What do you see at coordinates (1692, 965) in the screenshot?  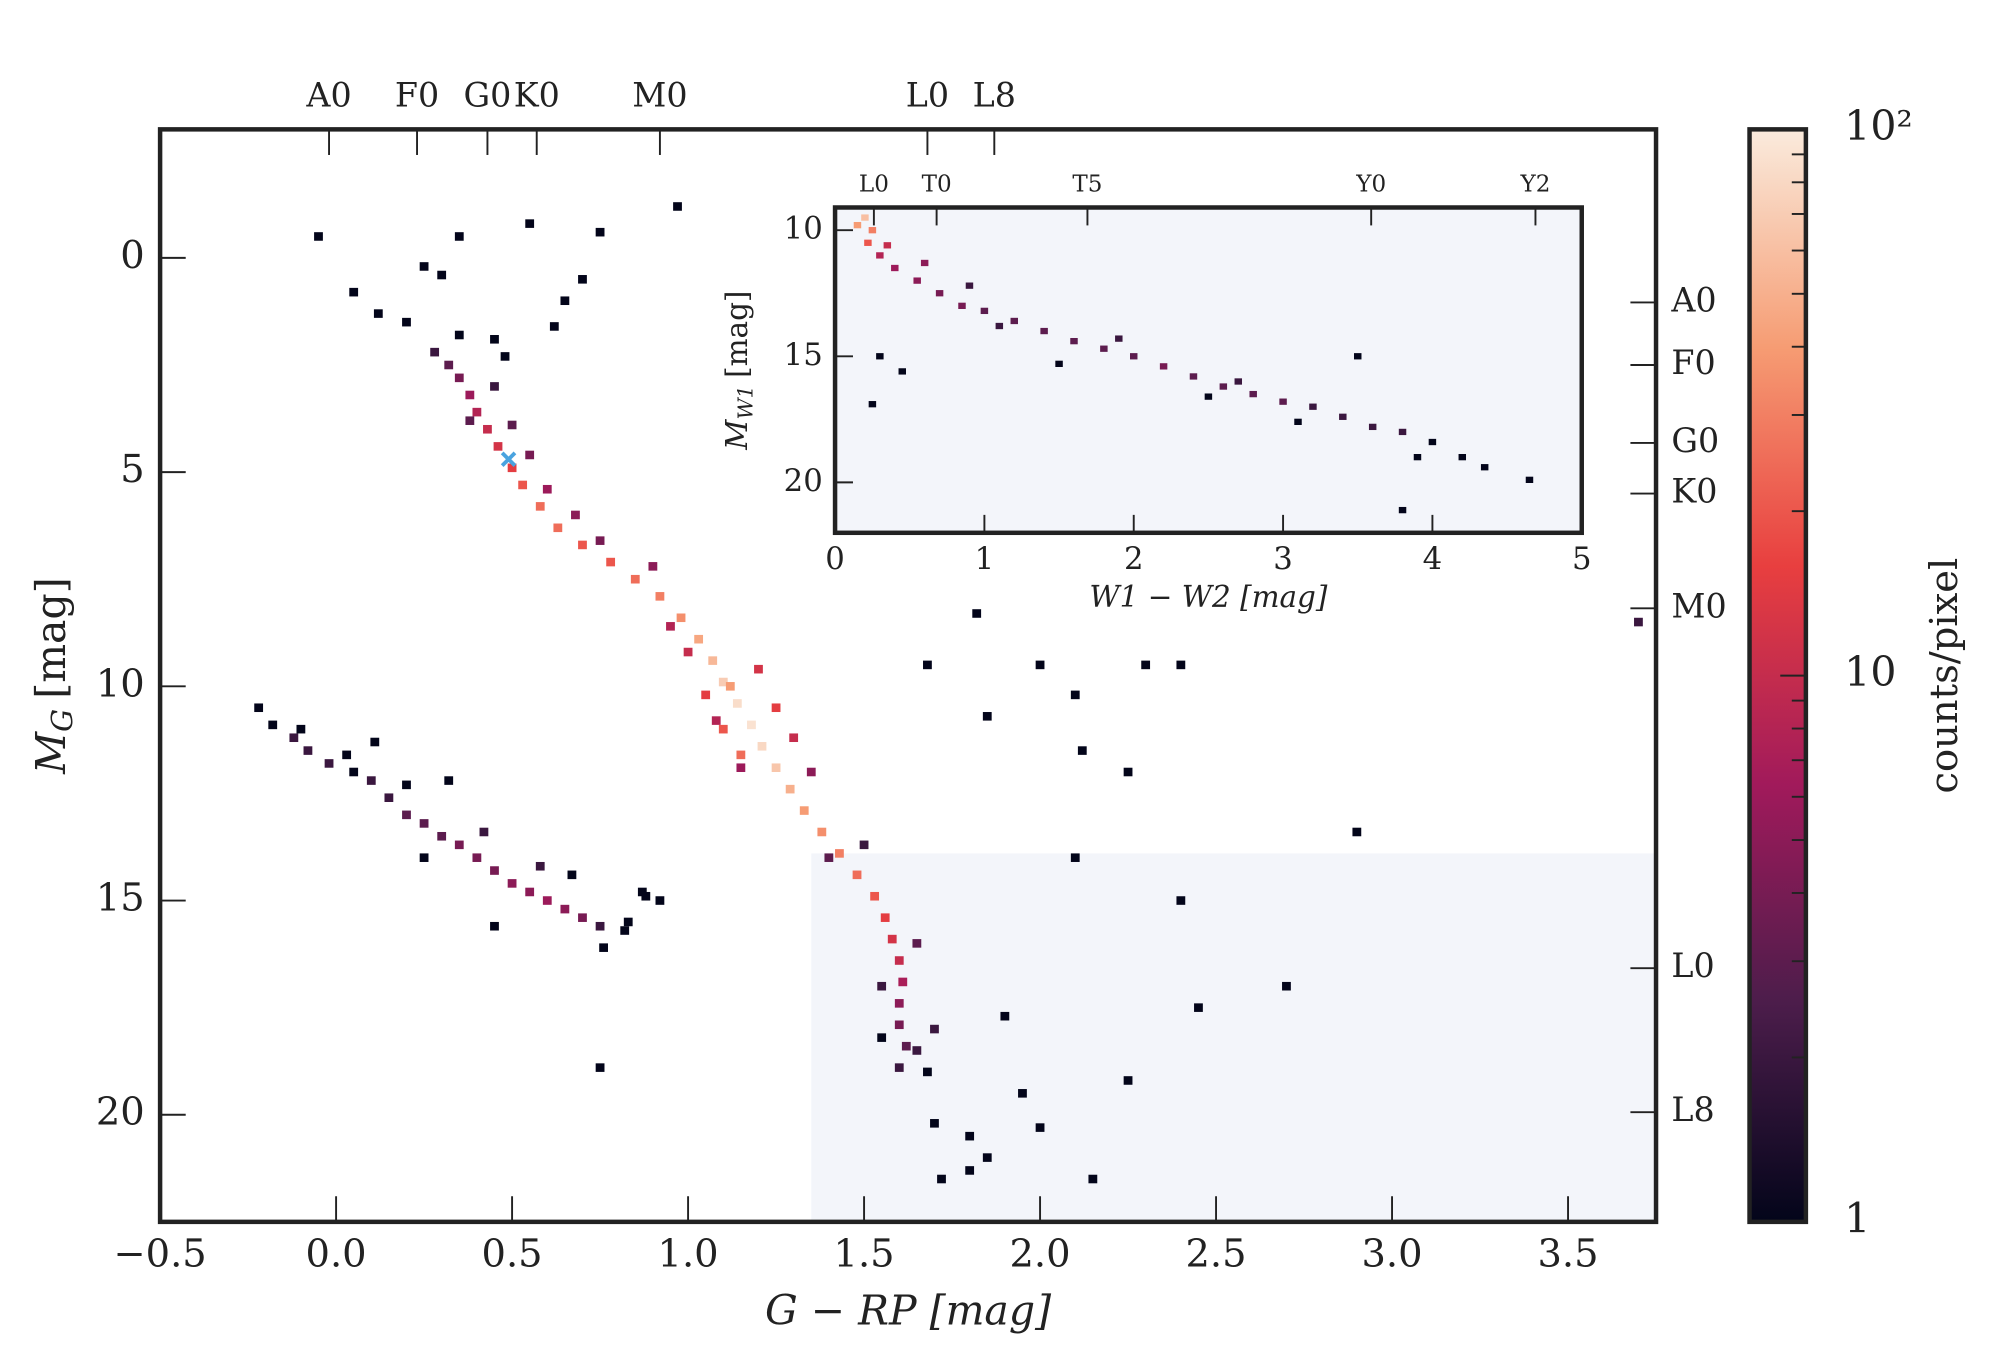 I see `right-tick-label: L0` at bounding box center [1692, 965].